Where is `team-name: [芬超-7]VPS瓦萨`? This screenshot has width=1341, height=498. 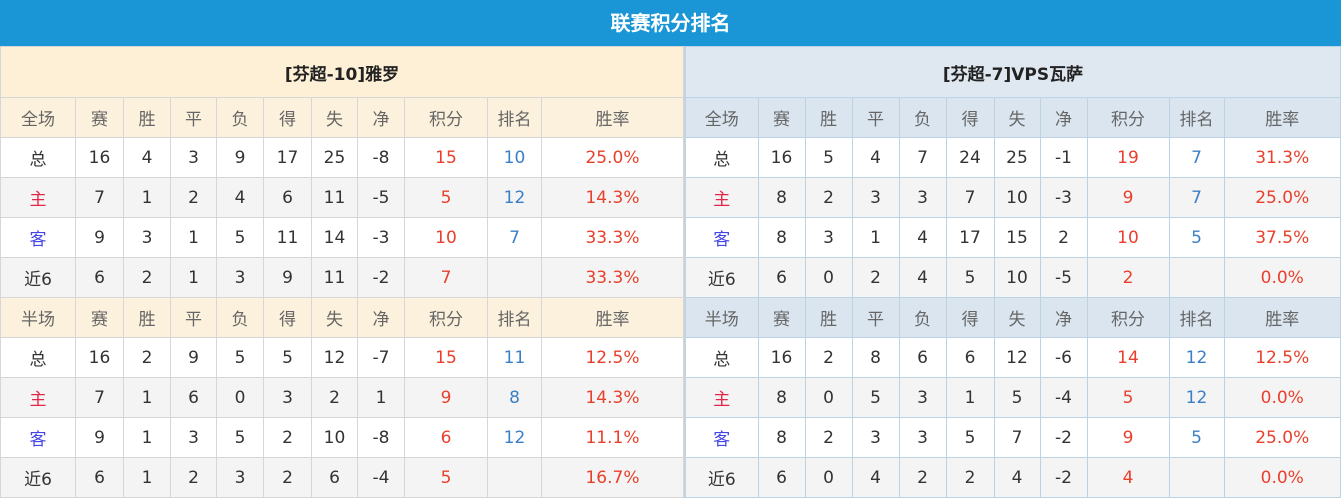 team-name: [芬超-7]VPS瓦萨 is located at coordinates (1012, 72).